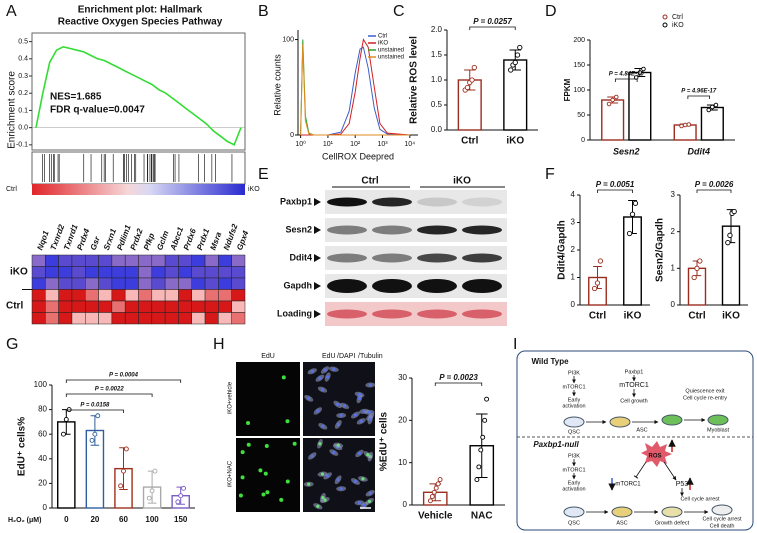  Describe the element at coordinates (294, 313) in the screenshot. I see `band-label: Loading` at that location.